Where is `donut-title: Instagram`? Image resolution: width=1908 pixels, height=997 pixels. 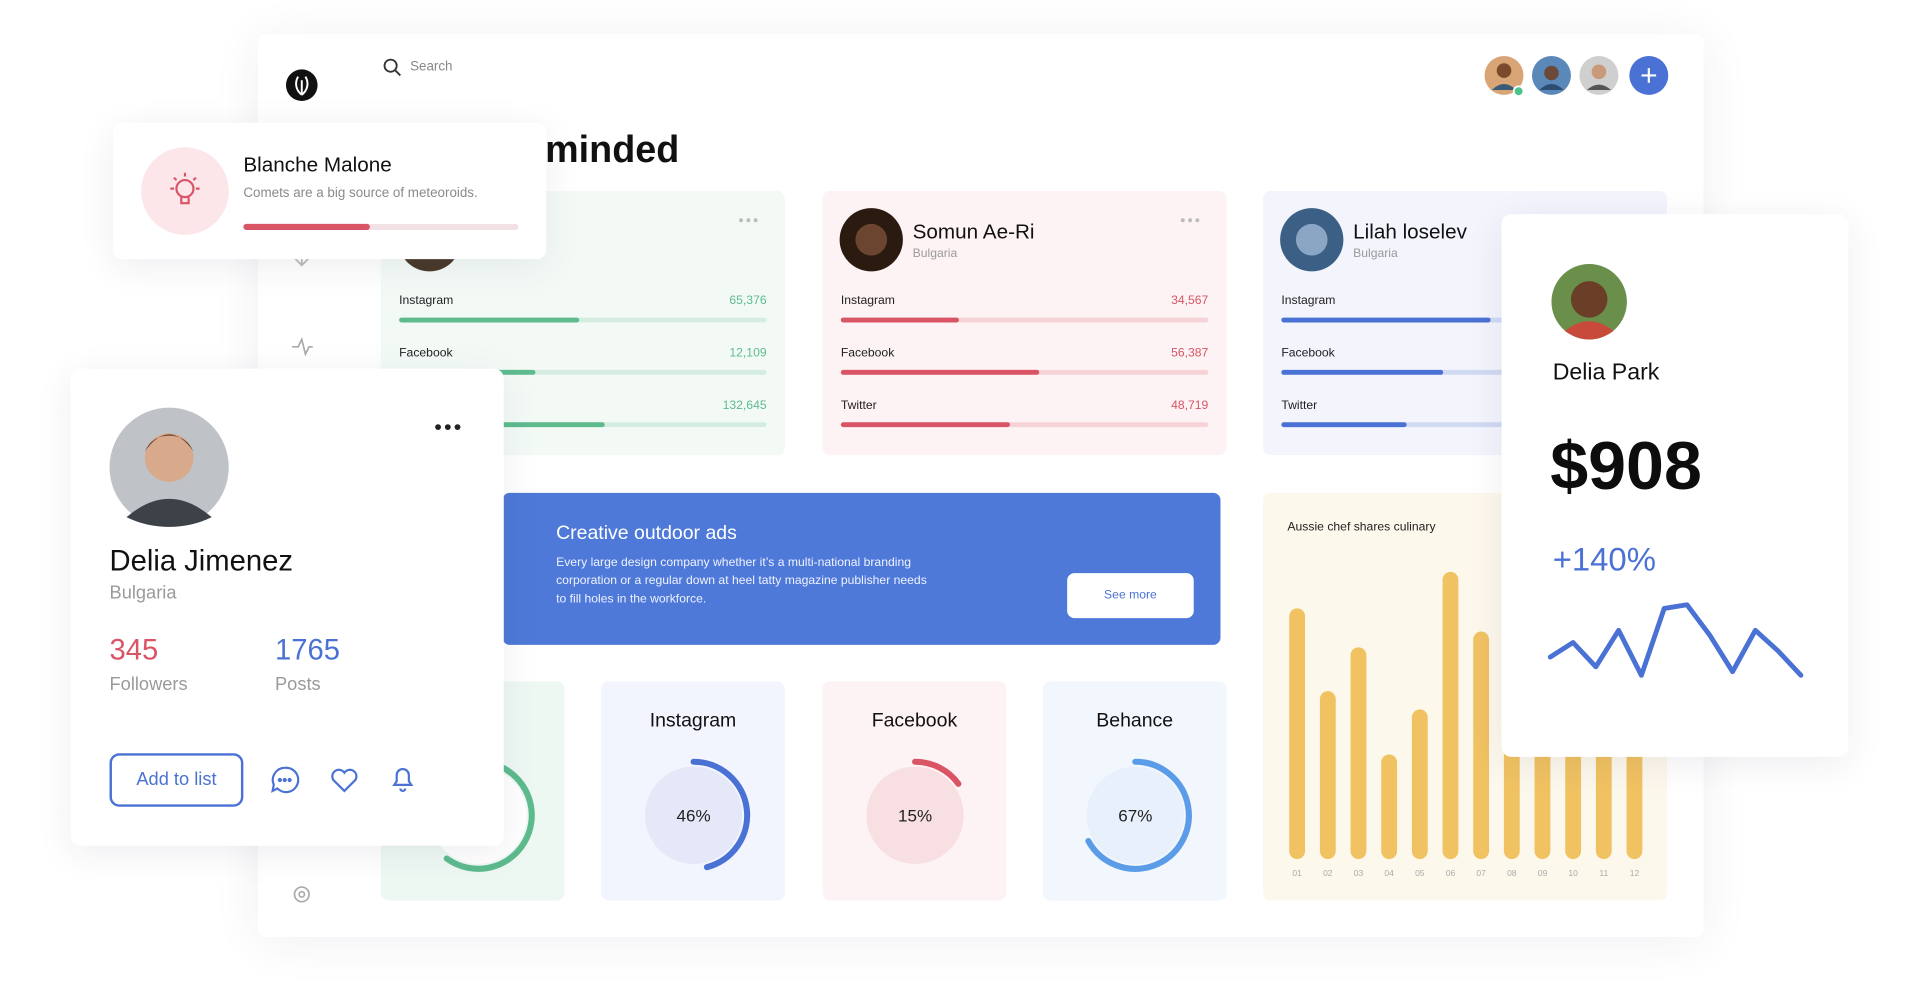 donut-title: Instagram is located at coordinates (693, 721).